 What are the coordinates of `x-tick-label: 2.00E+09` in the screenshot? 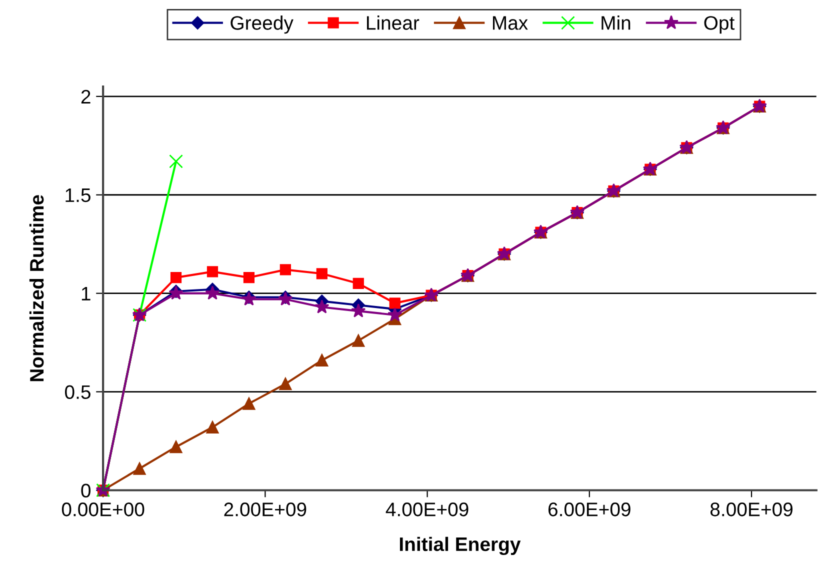 It's located at (265, 509).